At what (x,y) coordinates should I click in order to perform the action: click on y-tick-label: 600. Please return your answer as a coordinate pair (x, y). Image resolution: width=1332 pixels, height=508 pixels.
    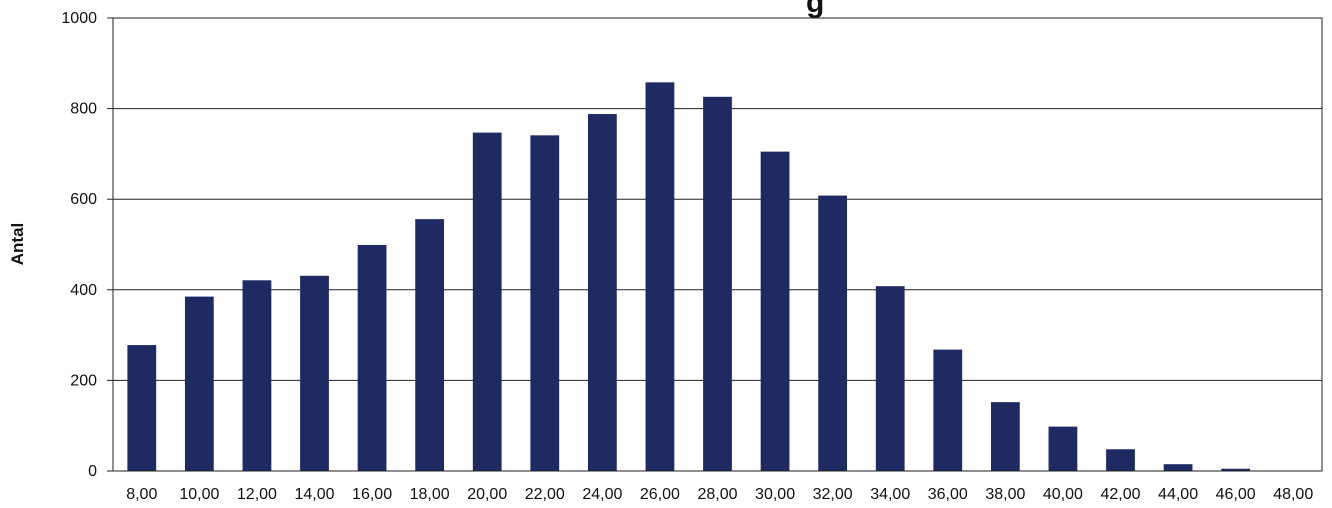
    Looking at the image, I should click on (83, 199).